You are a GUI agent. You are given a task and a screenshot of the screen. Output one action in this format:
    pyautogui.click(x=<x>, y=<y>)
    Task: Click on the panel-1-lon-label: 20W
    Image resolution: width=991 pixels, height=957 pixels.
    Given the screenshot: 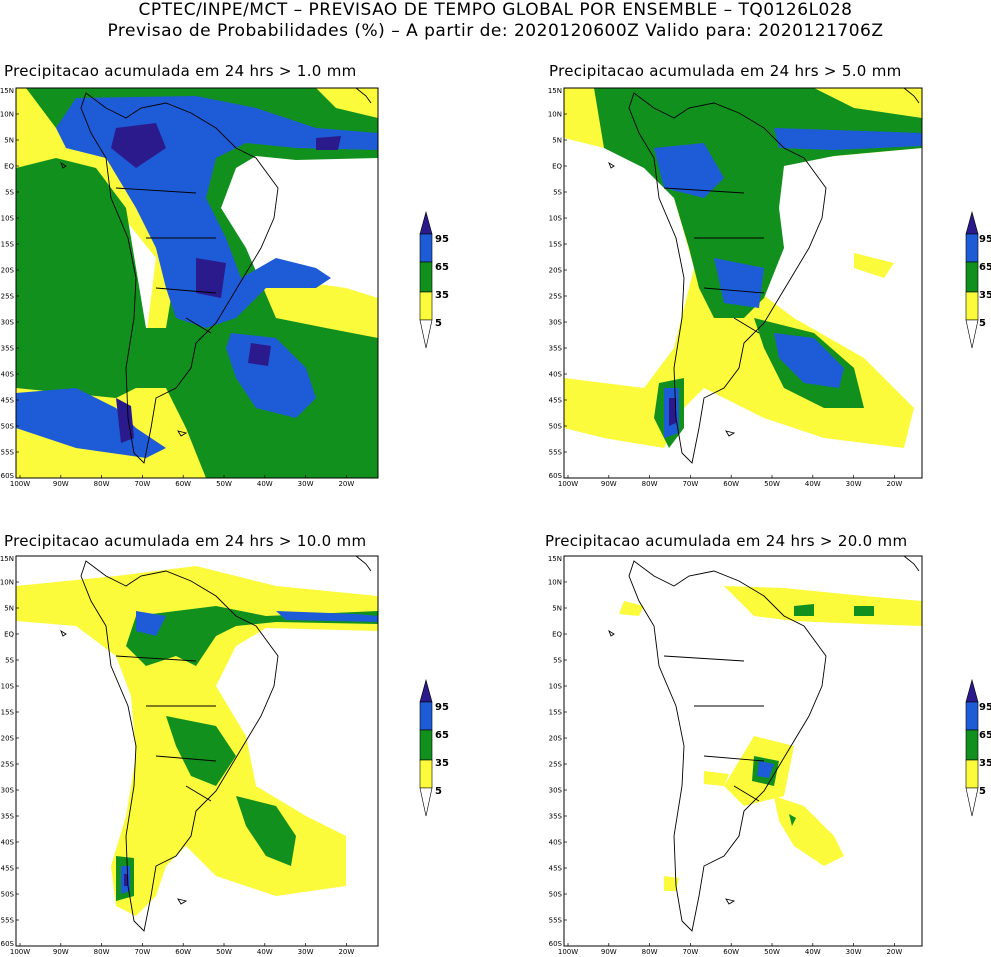 What is the action you would take?
    pyautogui.click(x=346, y=484)
    